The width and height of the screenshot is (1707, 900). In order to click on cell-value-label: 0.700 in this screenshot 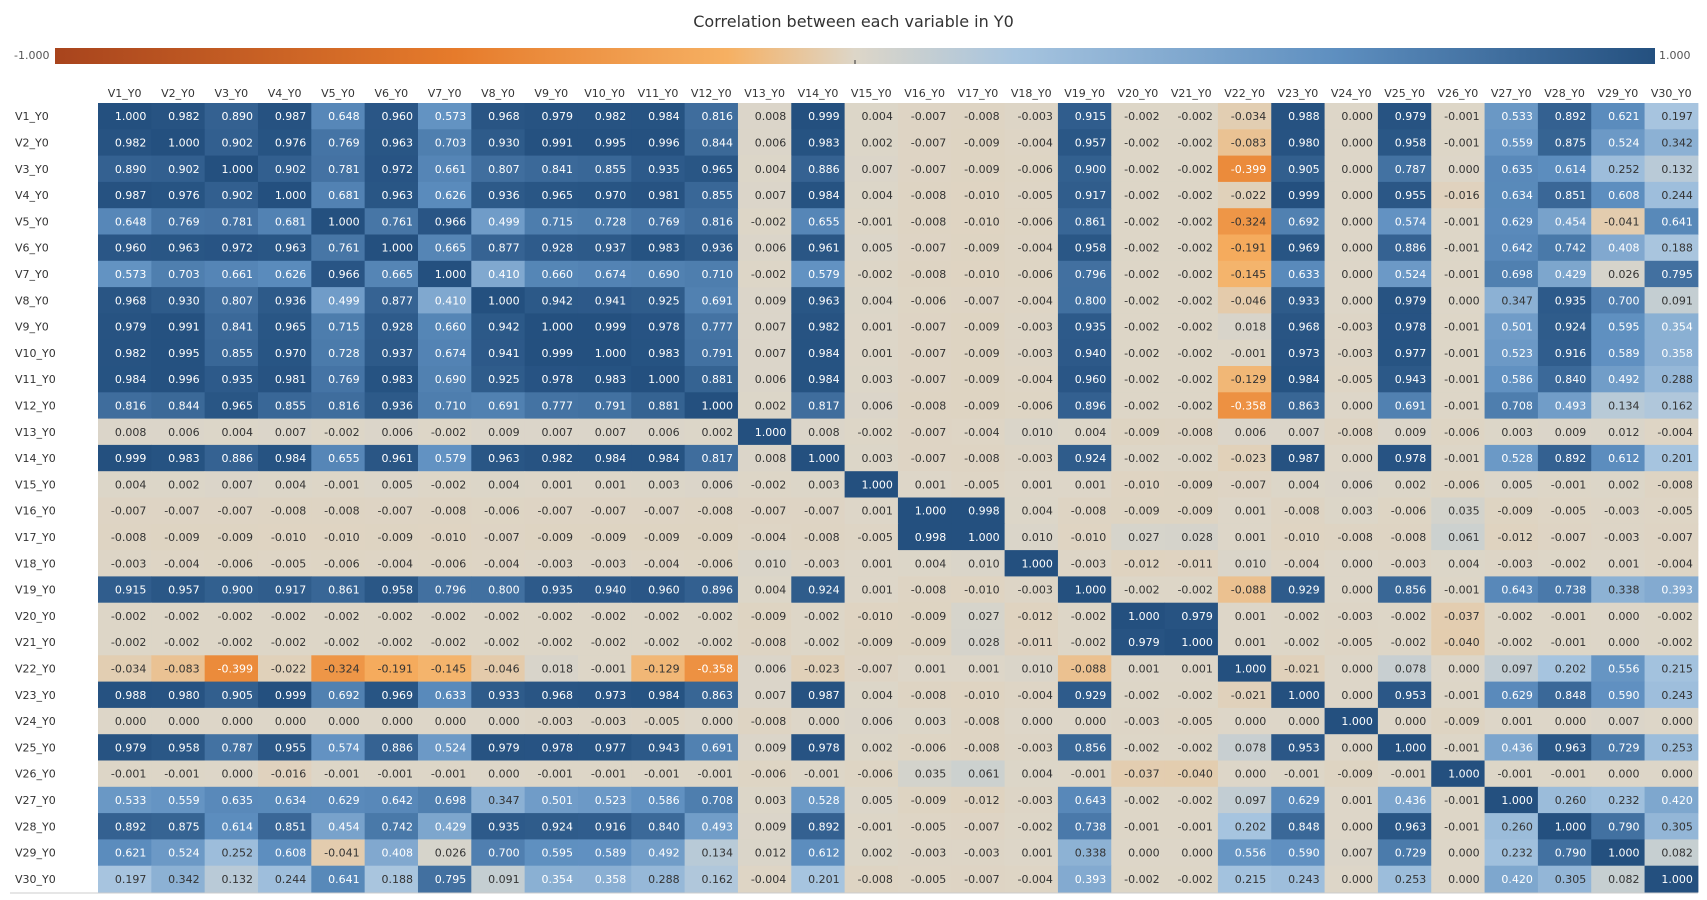, I will do `click(1624, 300)`.